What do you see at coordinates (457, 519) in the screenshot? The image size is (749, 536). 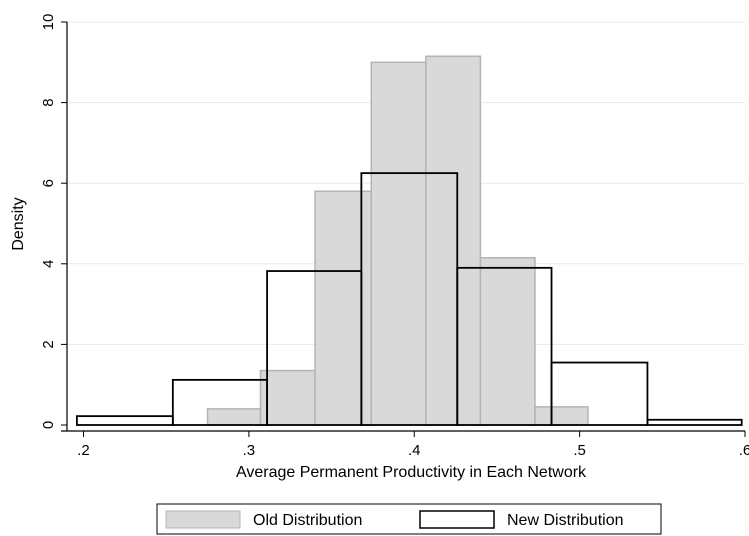 I see `legend-swatch-new-distribution` at bounding box center [457, 519].